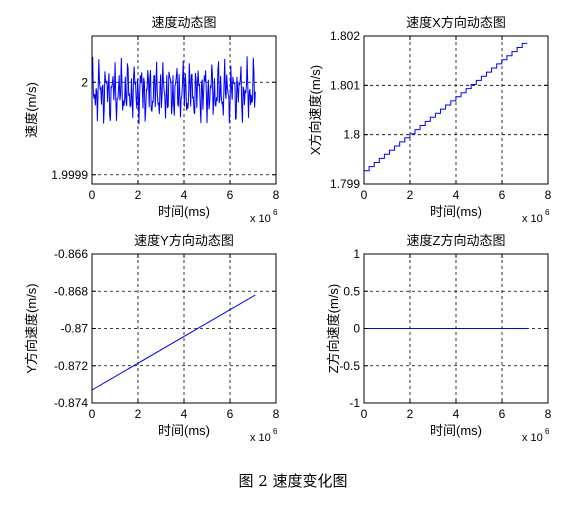 The width and height of the screenshot is (586, 507). I want to click on y-tick-label: 1.9999, so click(69, 175).